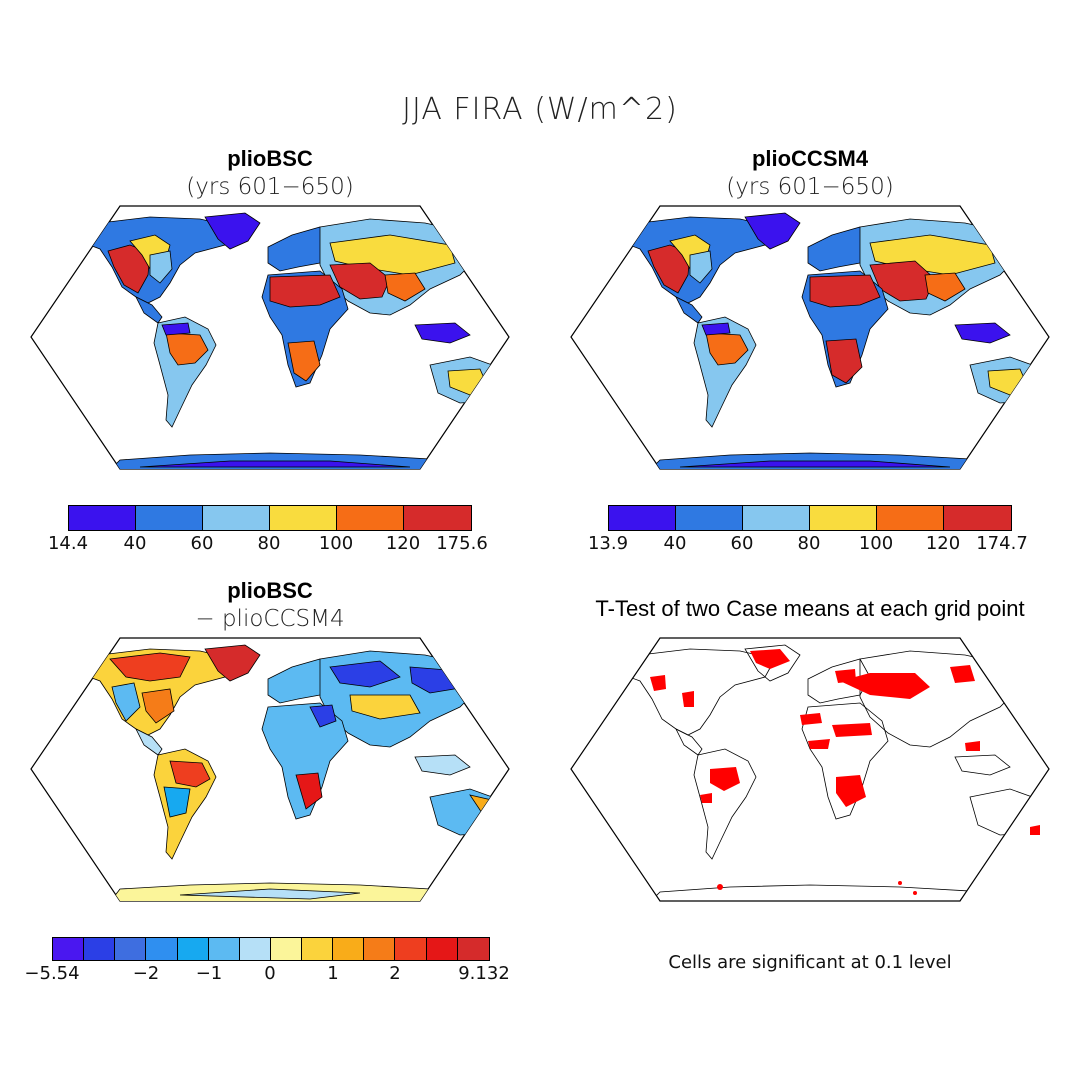 The width and height of the screenshot is (1080, 1080). What do you see at coordinates (270, 769) in the screenshot?
I see `panel3-map` at bounding box center [270, 769].